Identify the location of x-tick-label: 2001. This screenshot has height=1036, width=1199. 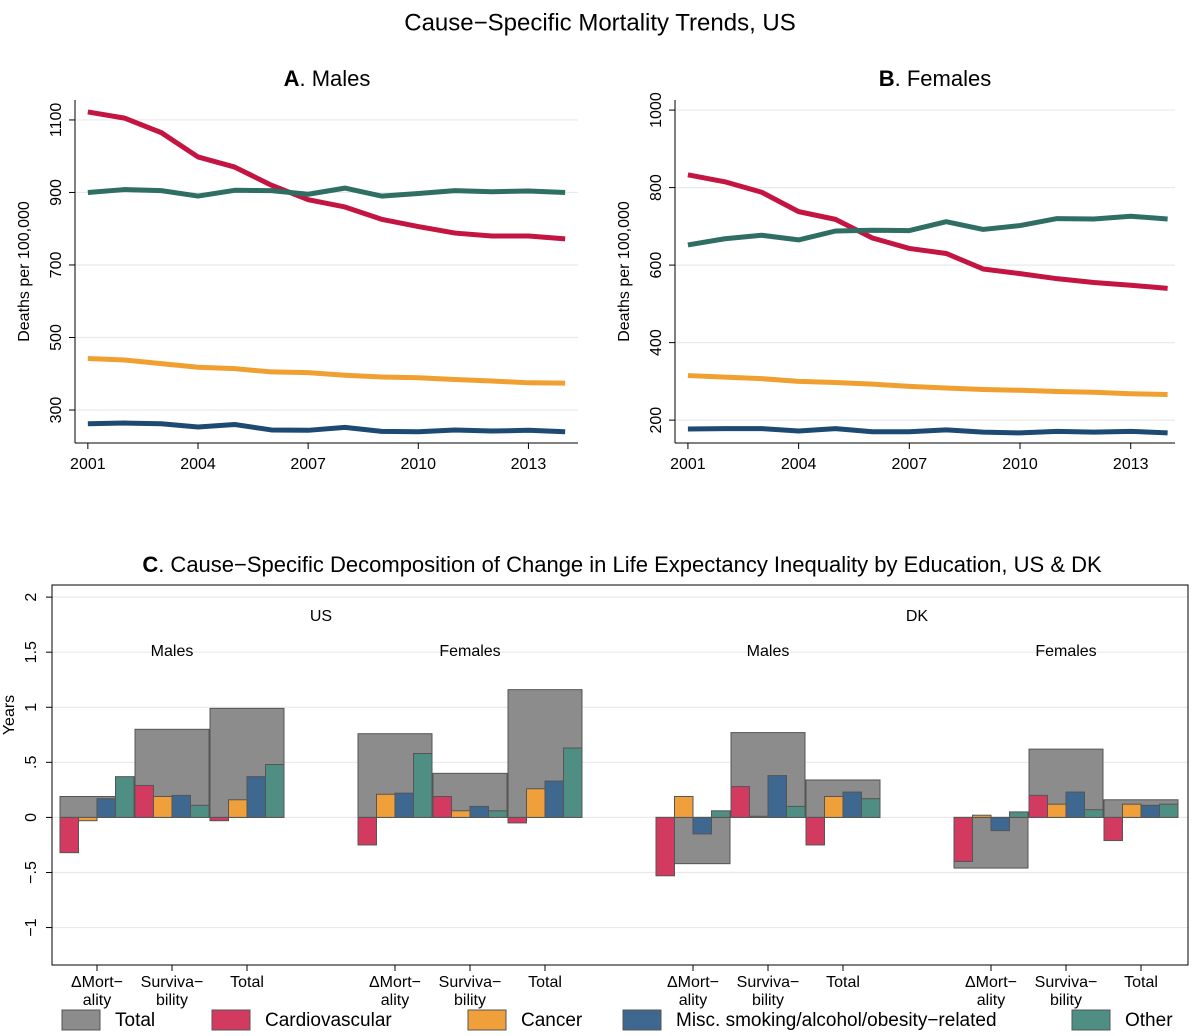
(688, 464).